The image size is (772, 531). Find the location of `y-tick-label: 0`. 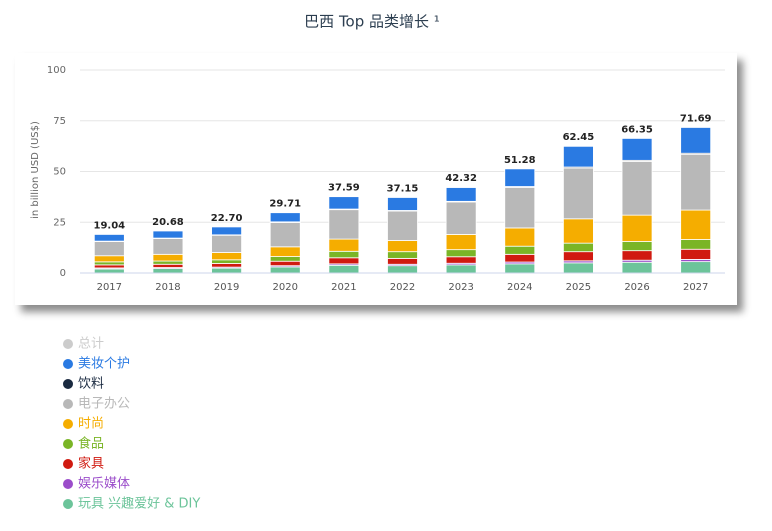

y-tick-label: 0 is located at coordinates (63, 273).